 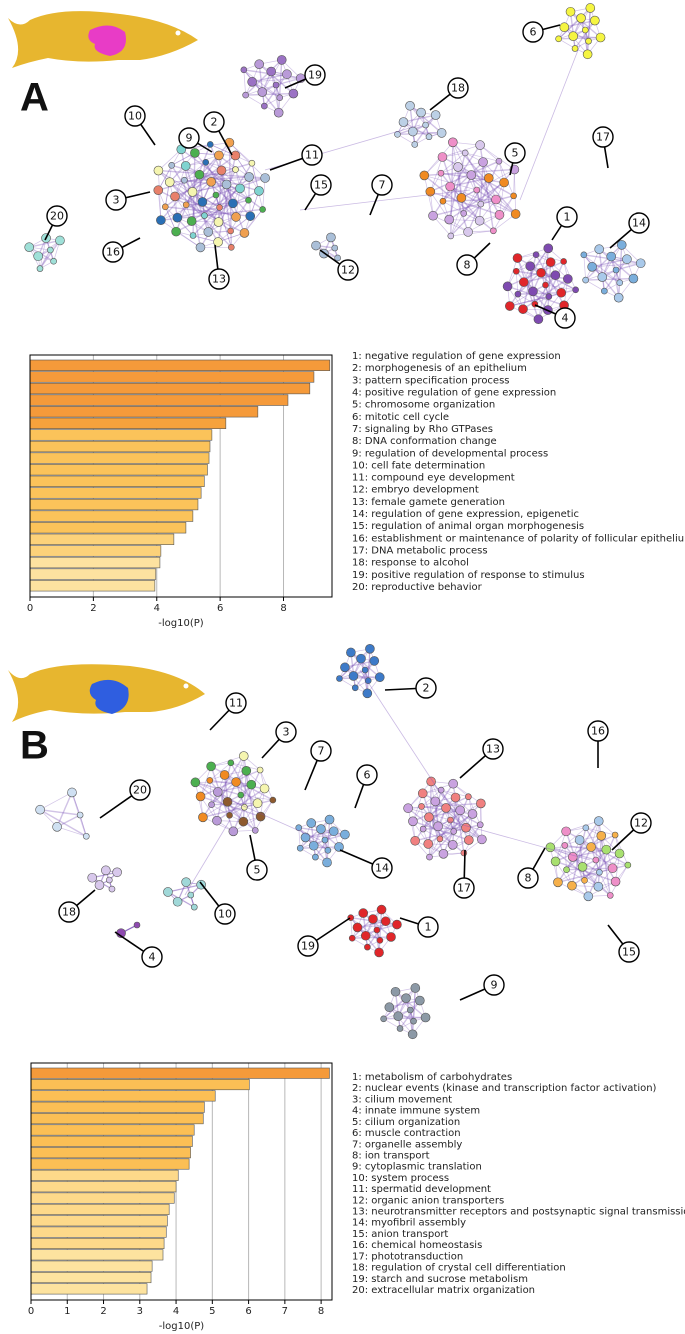 I want to click on legend-label: 10: system process, so click(x=400, y=1178).